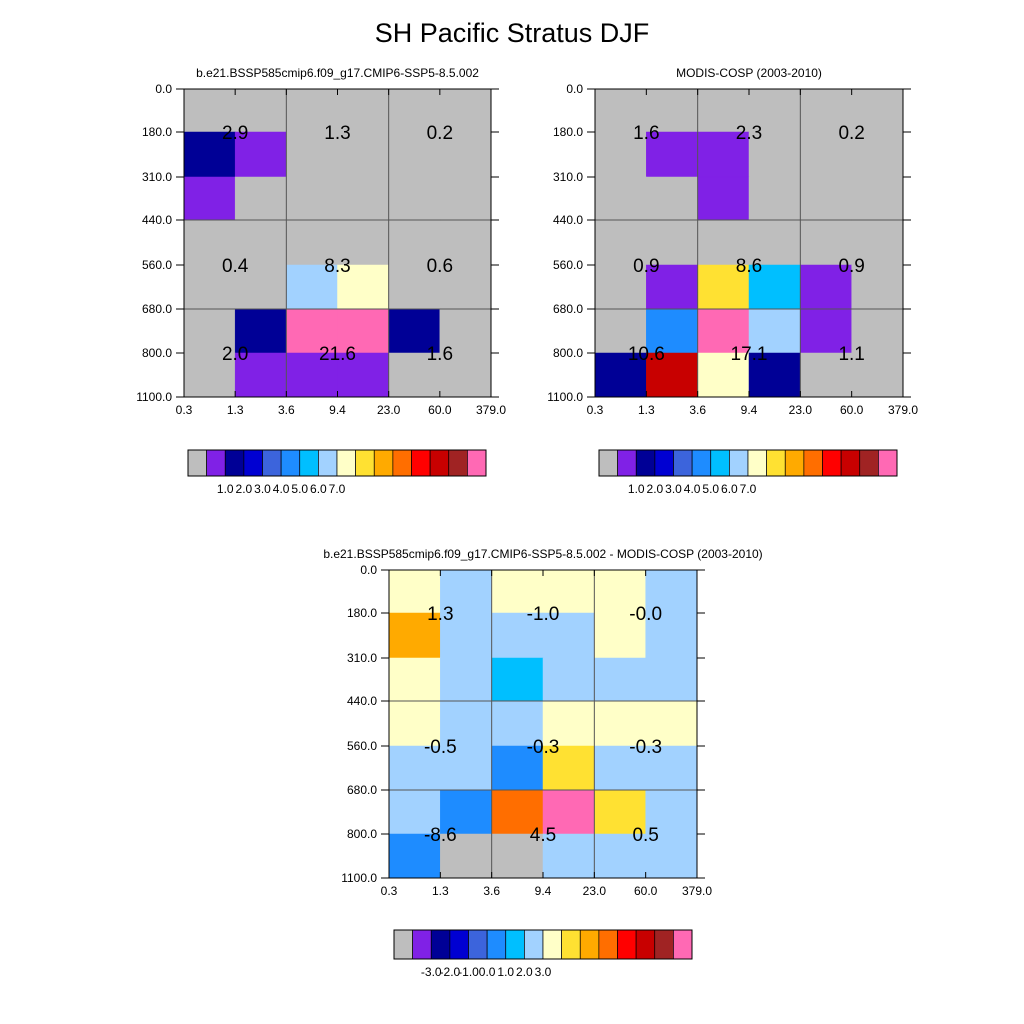 Image resolution: width=1024 pixels, height=1024 pixels. I want to click on y-tick-label: 680.0, so click(568, 309).